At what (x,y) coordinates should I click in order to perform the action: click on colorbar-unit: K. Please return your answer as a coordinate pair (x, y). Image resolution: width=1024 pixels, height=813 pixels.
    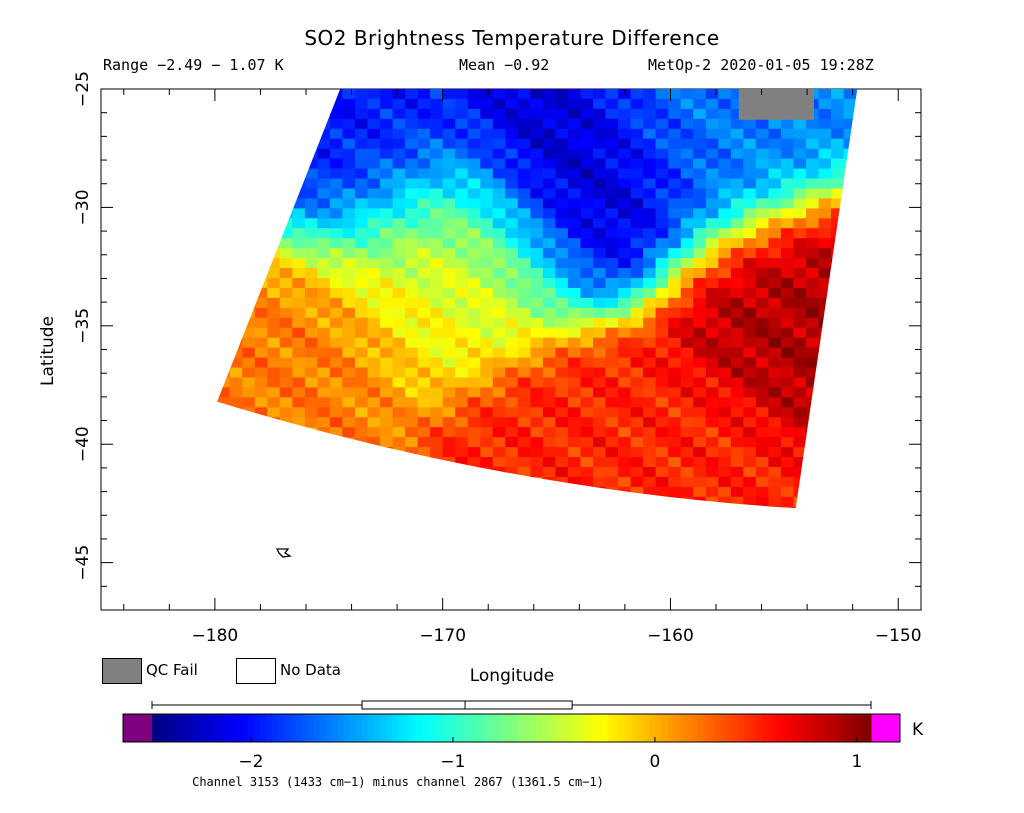
    Looking at the image, I should click on (918, 730).